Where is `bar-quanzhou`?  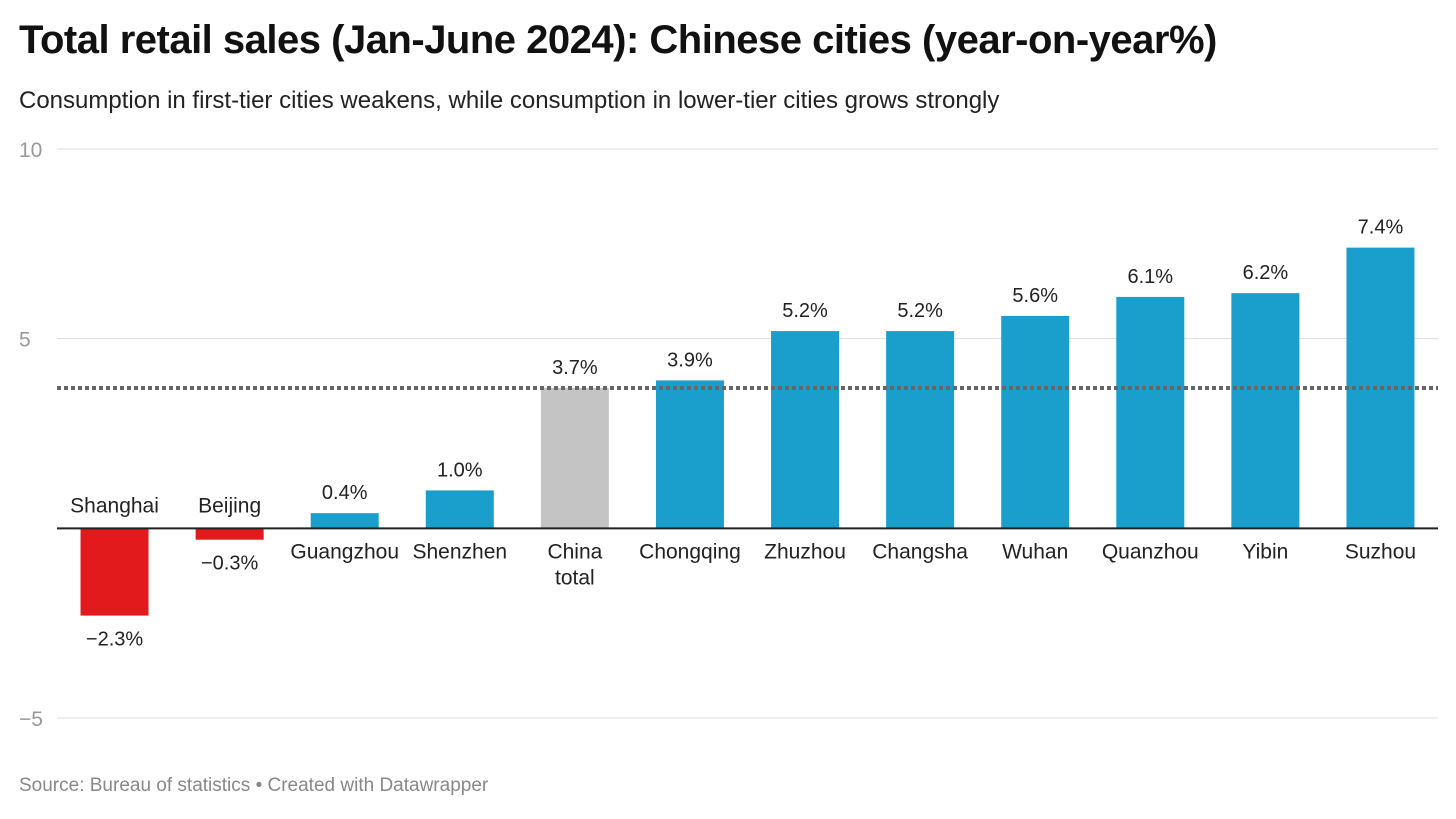 bar-quanzhou is located at coordinates (1150, 412).